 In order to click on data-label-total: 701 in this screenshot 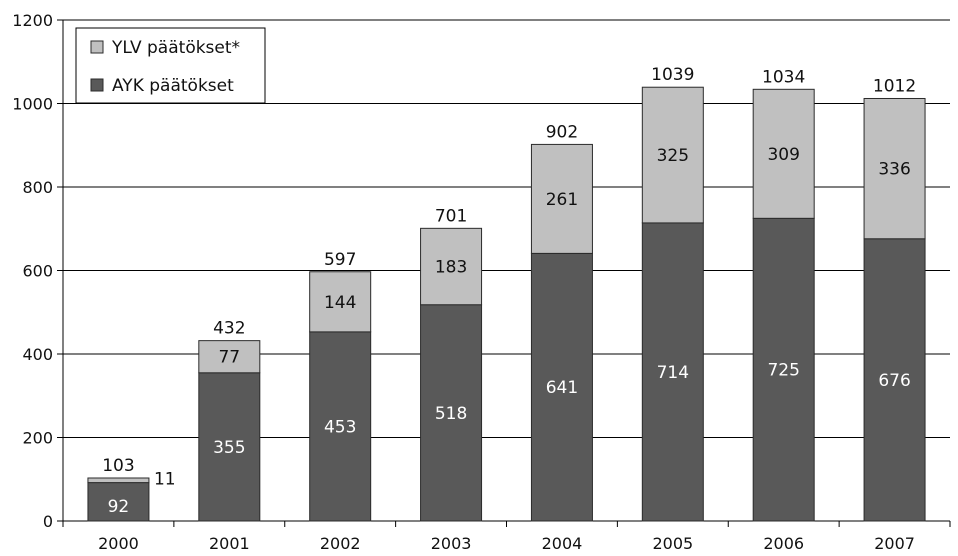, I will do `click(451, 216)`.